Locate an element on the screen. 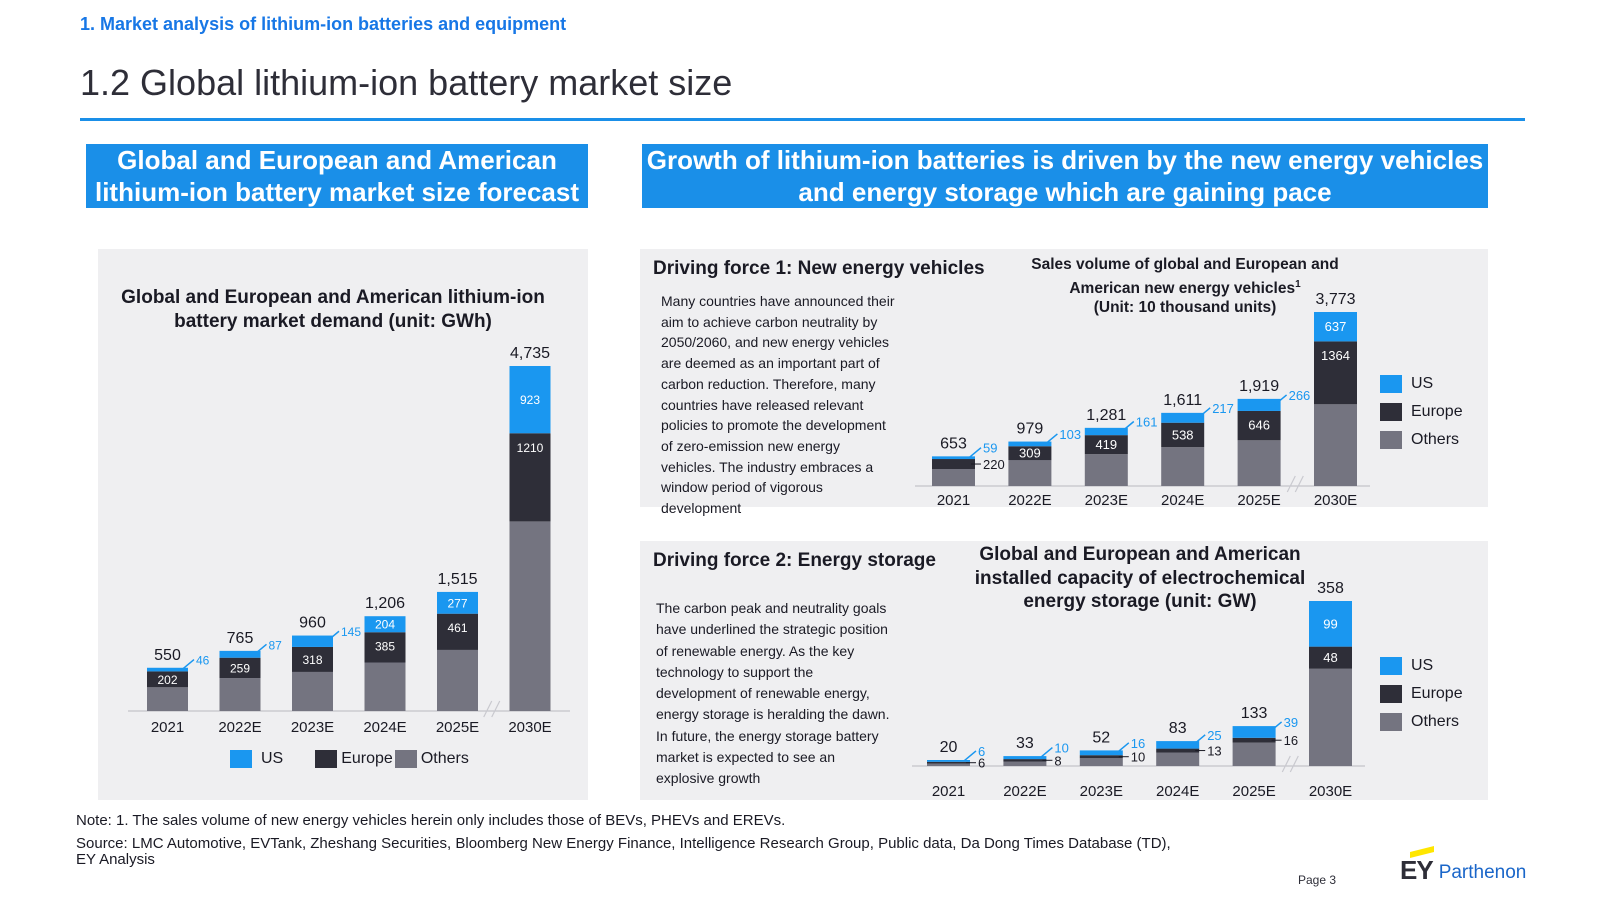  nev-heading: Driving force 1: New energy vehicles is located at coordinates (819, 268).